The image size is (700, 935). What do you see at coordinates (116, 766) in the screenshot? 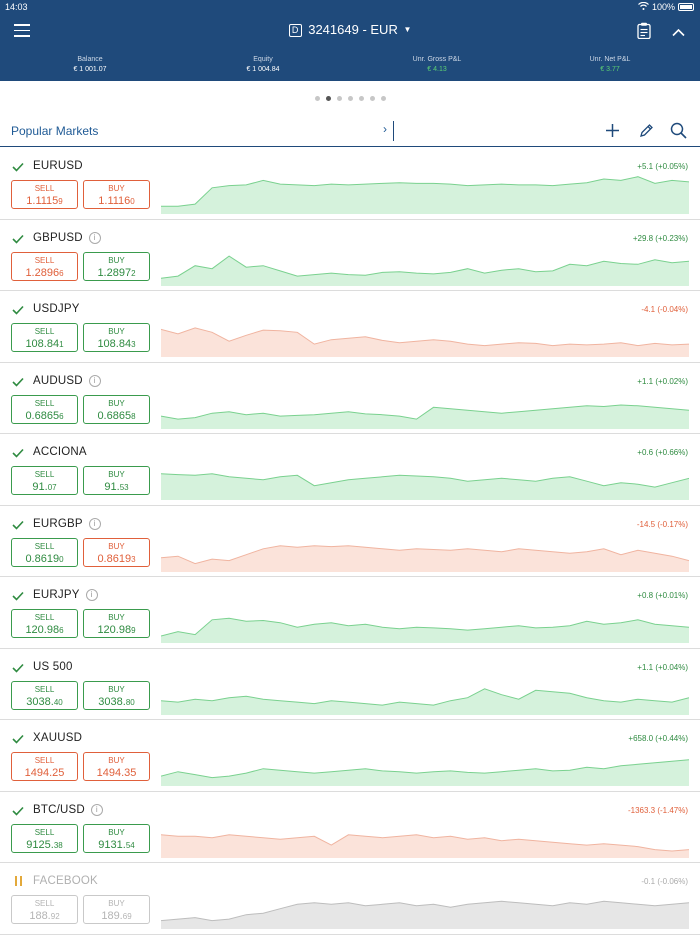
I see `buy-button: BUY 1494.35` at bounding box center [116, 766].